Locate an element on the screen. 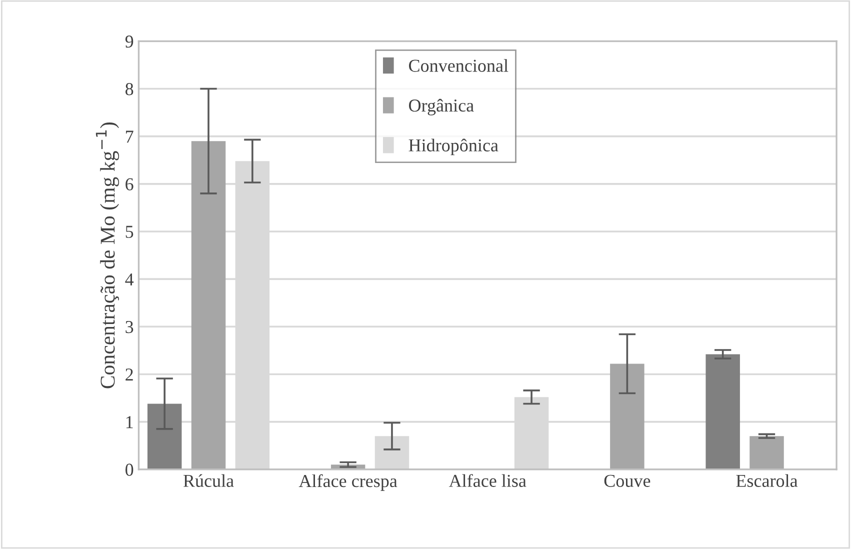 The image size is (851, 549). y-tick-label: 6 is located at coordinates (130, 184).